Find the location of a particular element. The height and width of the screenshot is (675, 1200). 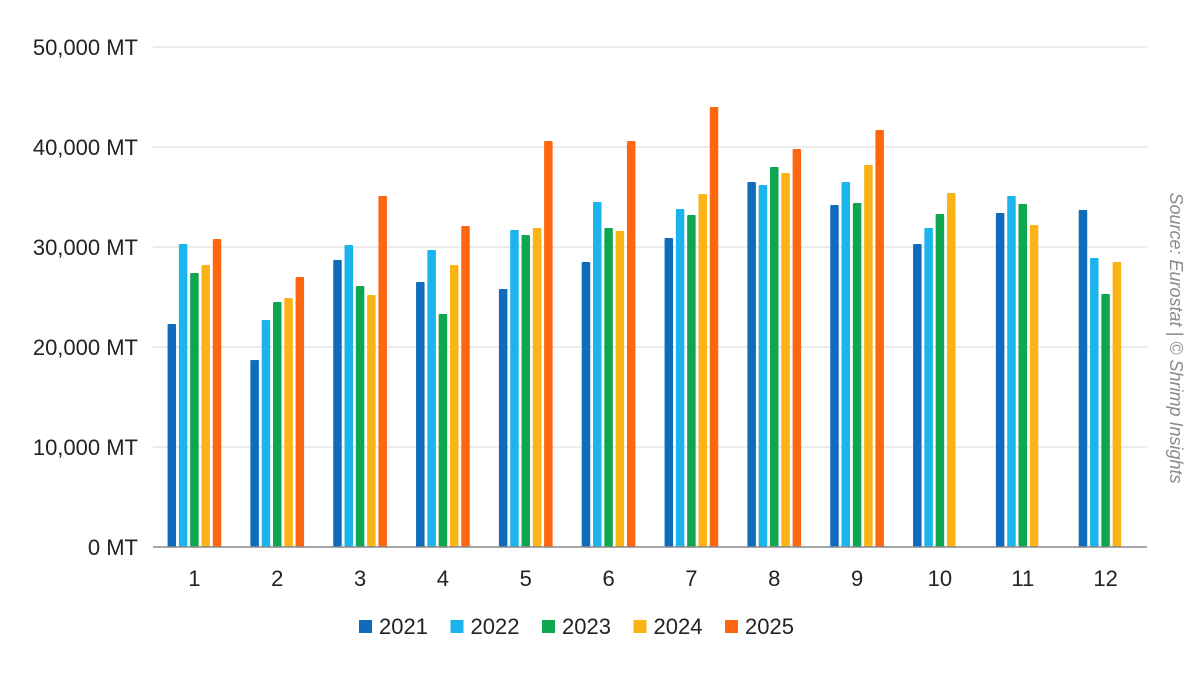

legend-label: 2022 is located at coordinates (495, 626).